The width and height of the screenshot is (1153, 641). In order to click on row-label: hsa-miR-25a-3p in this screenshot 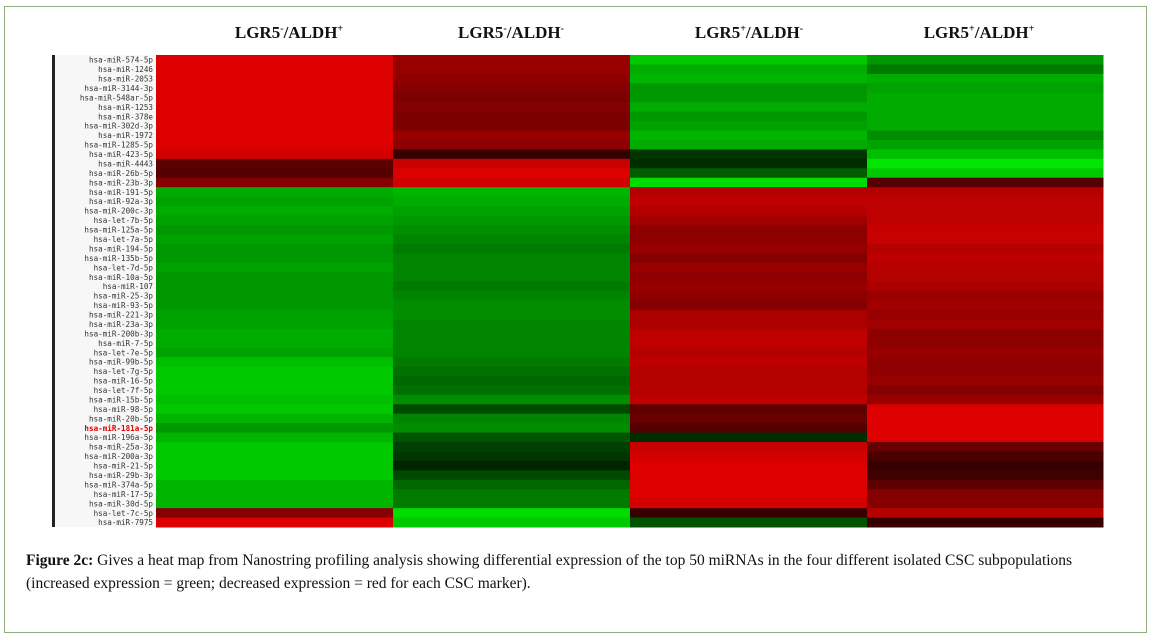, I will do `click(121, 447)`.